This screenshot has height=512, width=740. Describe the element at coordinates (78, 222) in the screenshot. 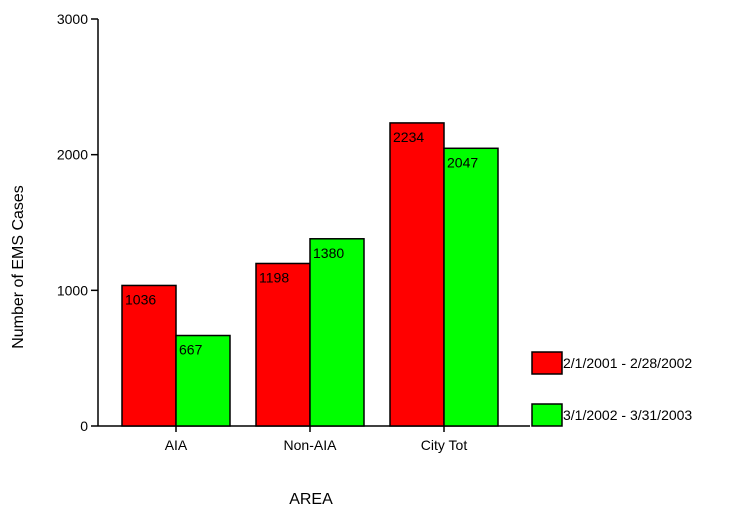

I see `y-axis: 0 1000 2000 3000` at that location.